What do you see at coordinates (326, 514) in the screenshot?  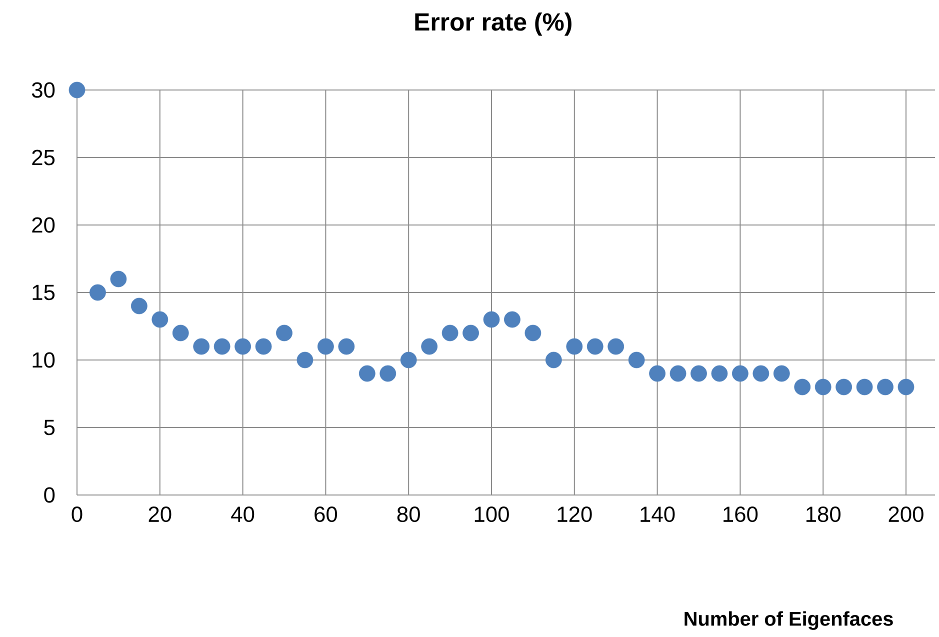 I see `x-tick-label: 60` at bounding box center [326, 514].